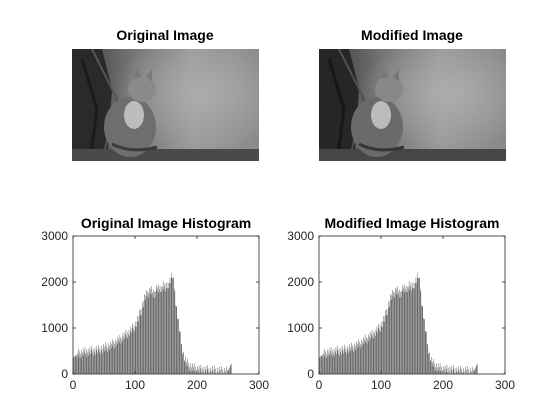  What do you see at coordinates (398, 323) in the screenshot?
I see `modified-histogram-bars` at bounding box center [398, 323].